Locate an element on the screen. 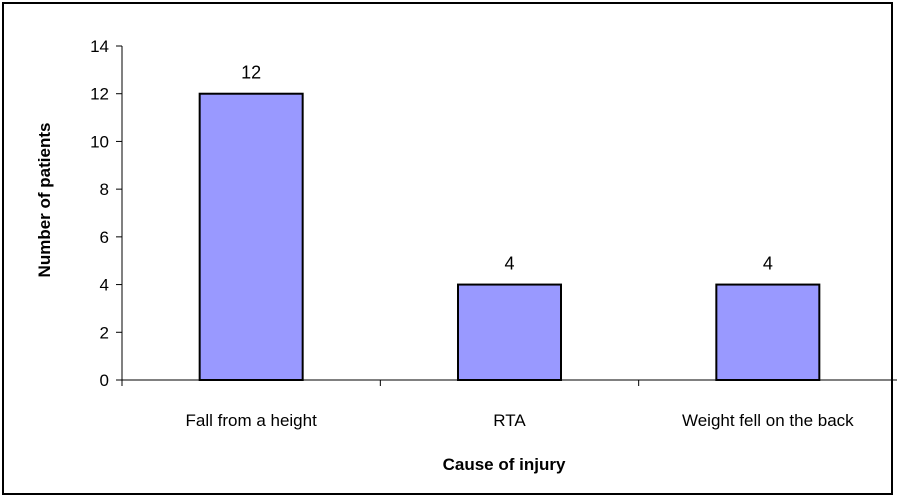  y-tick-label: 12 is located at coordinates (99, 94).